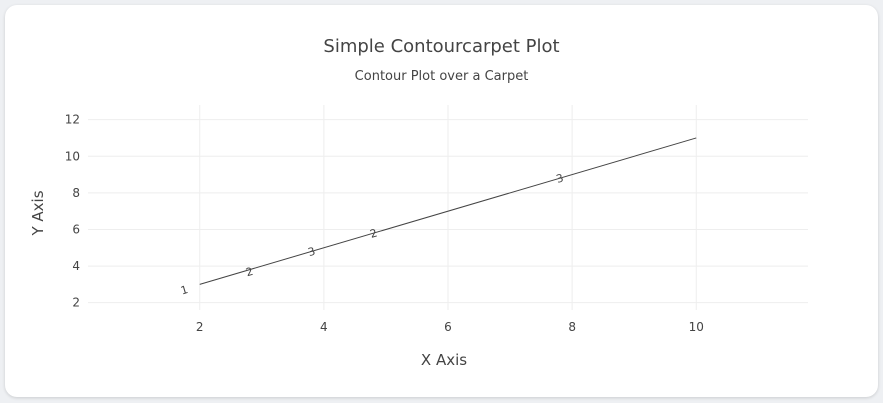 This screenshot has width=883, height=403. Describe the element at coordinates (572, 327) in the screenshot. I see `x-tick-label: 8` at that location.